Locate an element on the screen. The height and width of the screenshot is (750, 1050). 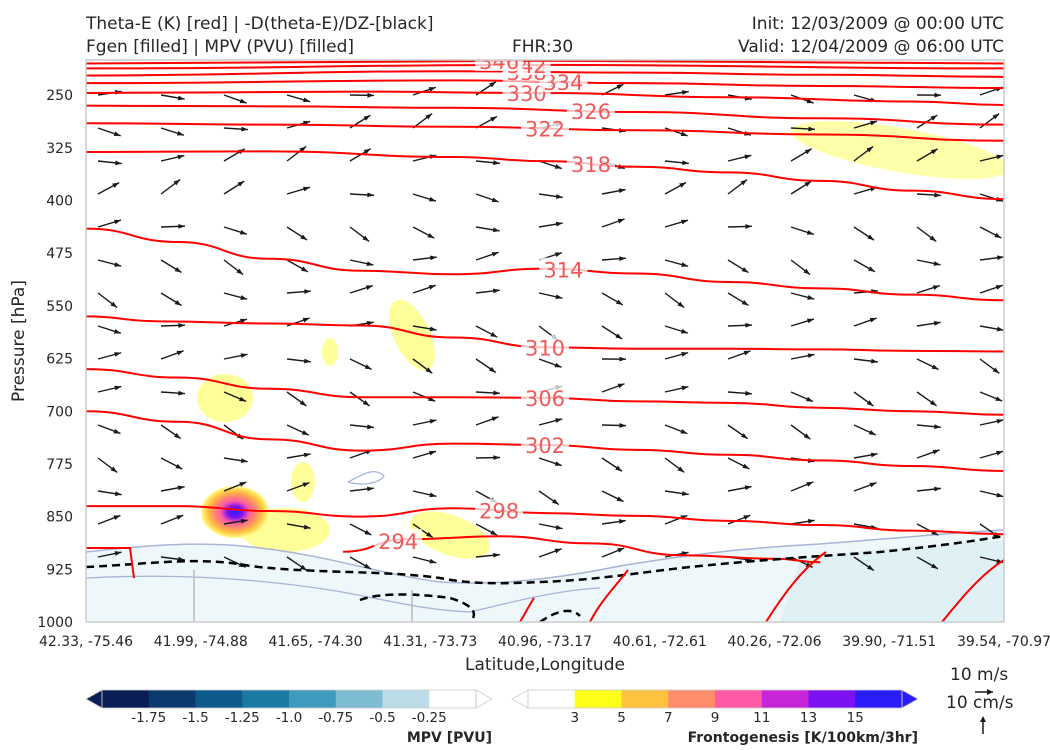
y-tick-label: 925 is located at coordinates (59, 570).